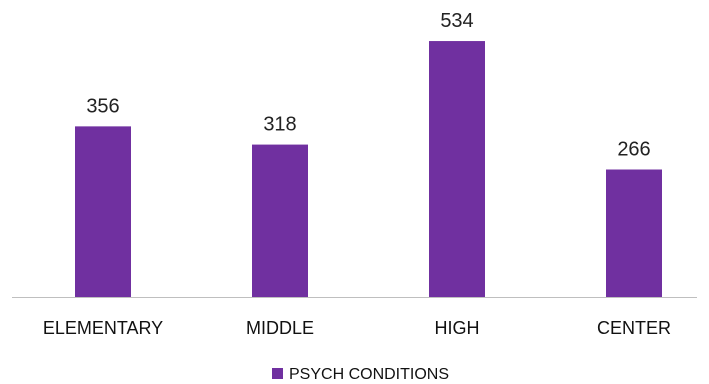  What do you see at coordinates (279, 125) in the screenshot?
I see `data-label-middle: 318` at bounding box center [279, 125].